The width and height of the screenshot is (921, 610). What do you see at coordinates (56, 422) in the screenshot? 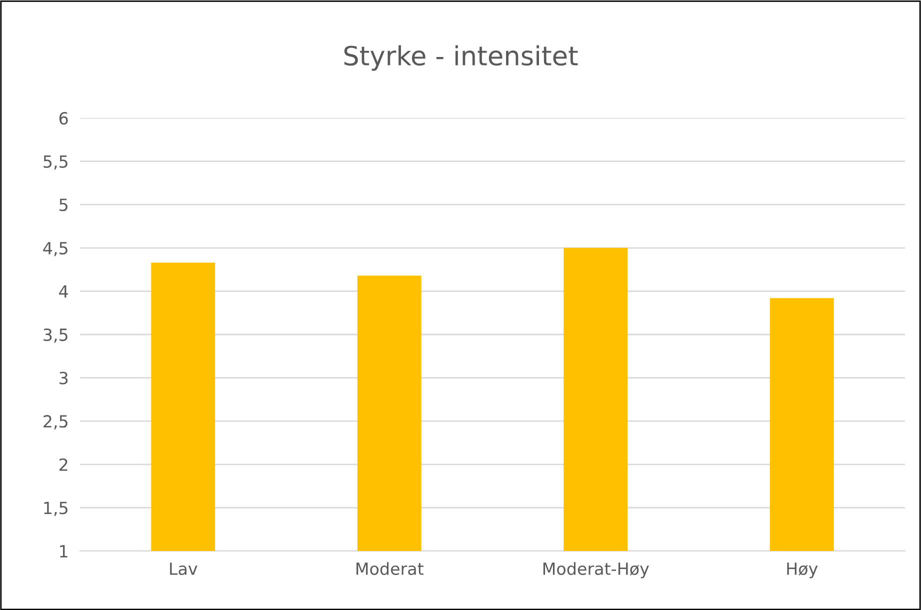
I see `y-tick-label: 2,5` at bounding box center [56, 422].